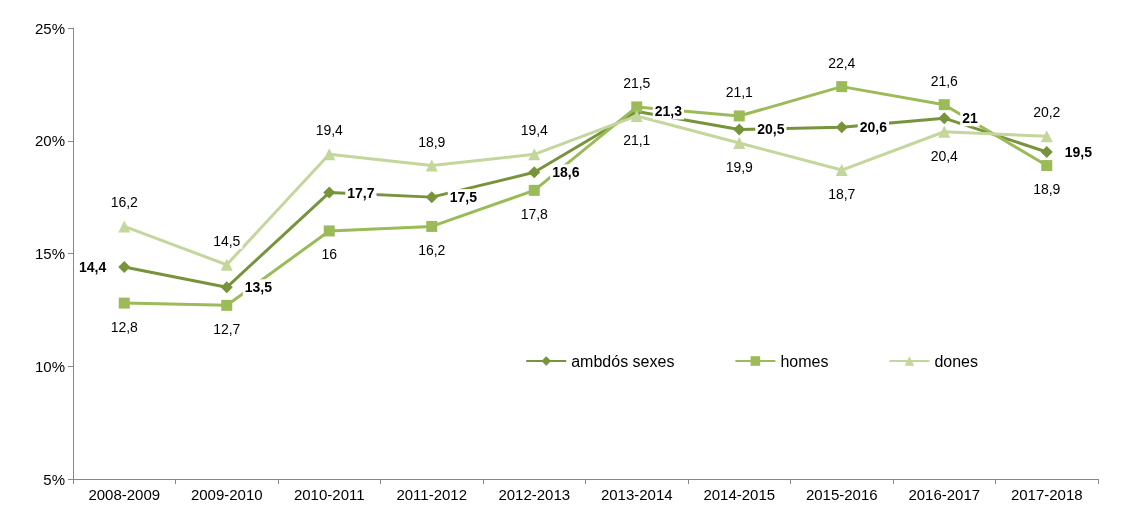 Image resolution: width=1121 pixels, height=522 pixels. What do you see at coordinates (668, 111) in the screenshot?
I see `data-label: 21,3` at bounding box center [668, 111].